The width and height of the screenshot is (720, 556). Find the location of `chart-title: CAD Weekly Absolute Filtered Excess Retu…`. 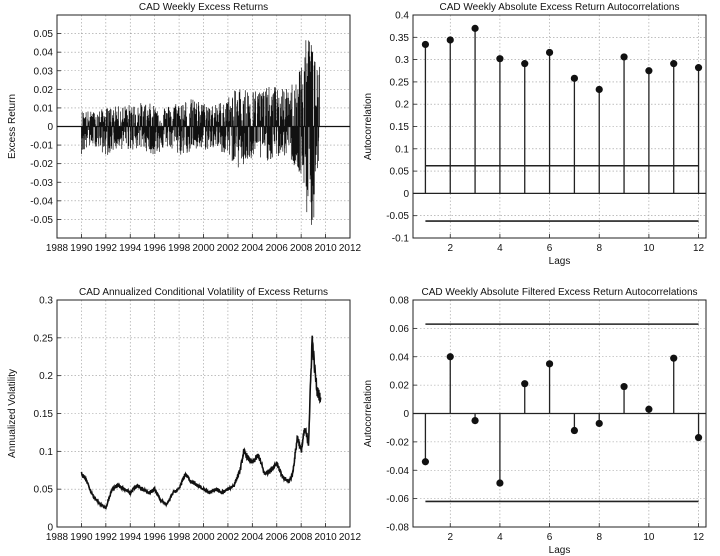

chart-title: CAD Weekly Absolute Filtered Excess Retu… is located at coordinates (559, 292).